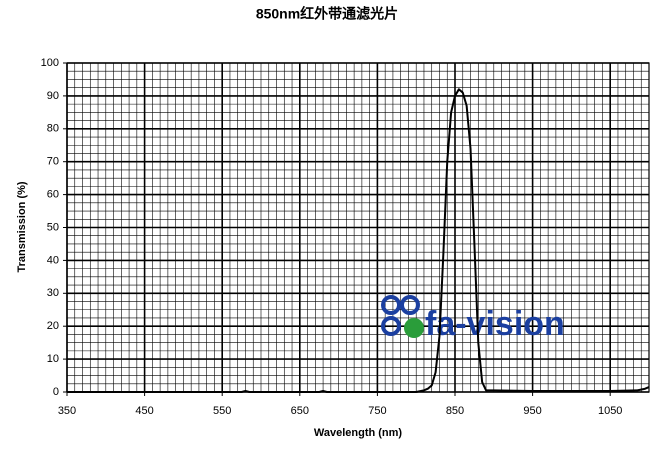 This screenshot has width=670, height=459. What do you see at coordinates (53, 260) in the screenshot?
I see `y-tick-label: 40` at bounding box center [53, 260].